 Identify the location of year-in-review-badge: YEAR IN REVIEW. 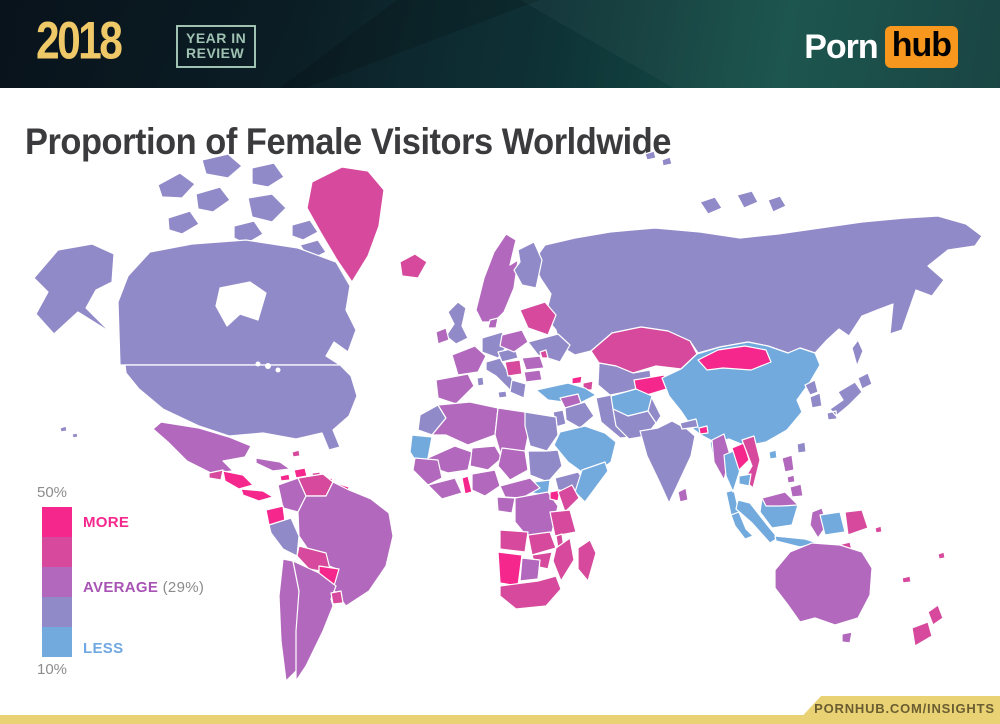
(216, 46).